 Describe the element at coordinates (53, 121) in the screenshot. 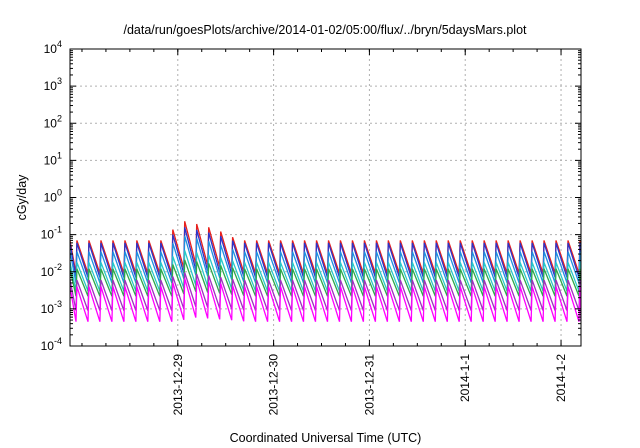

I see `y-tick-label: 10²` at that location.